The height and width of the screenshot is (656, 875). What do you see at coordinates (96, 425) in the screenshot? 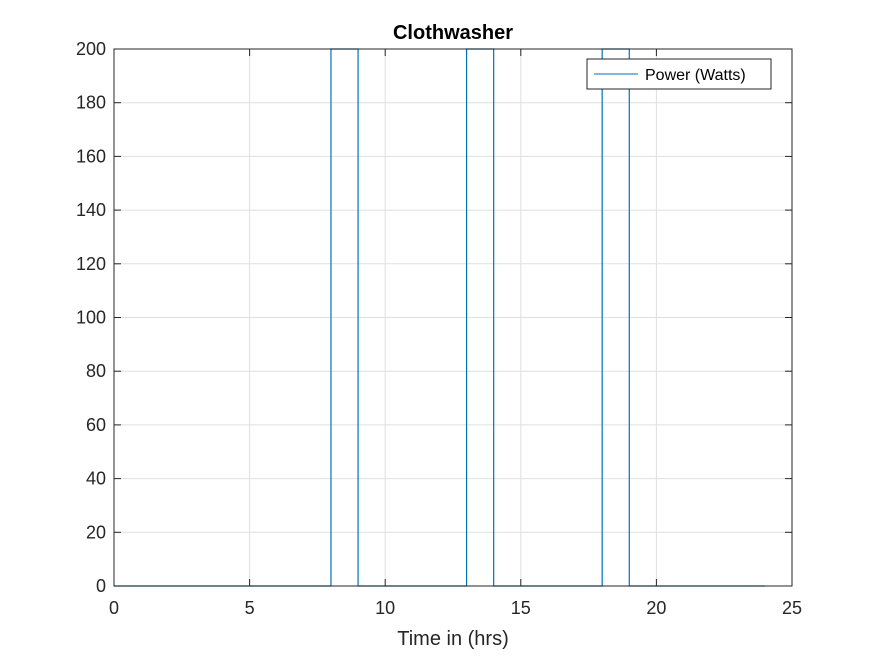
I see `y-tick-label: 60` at bounding box center [96, 425].